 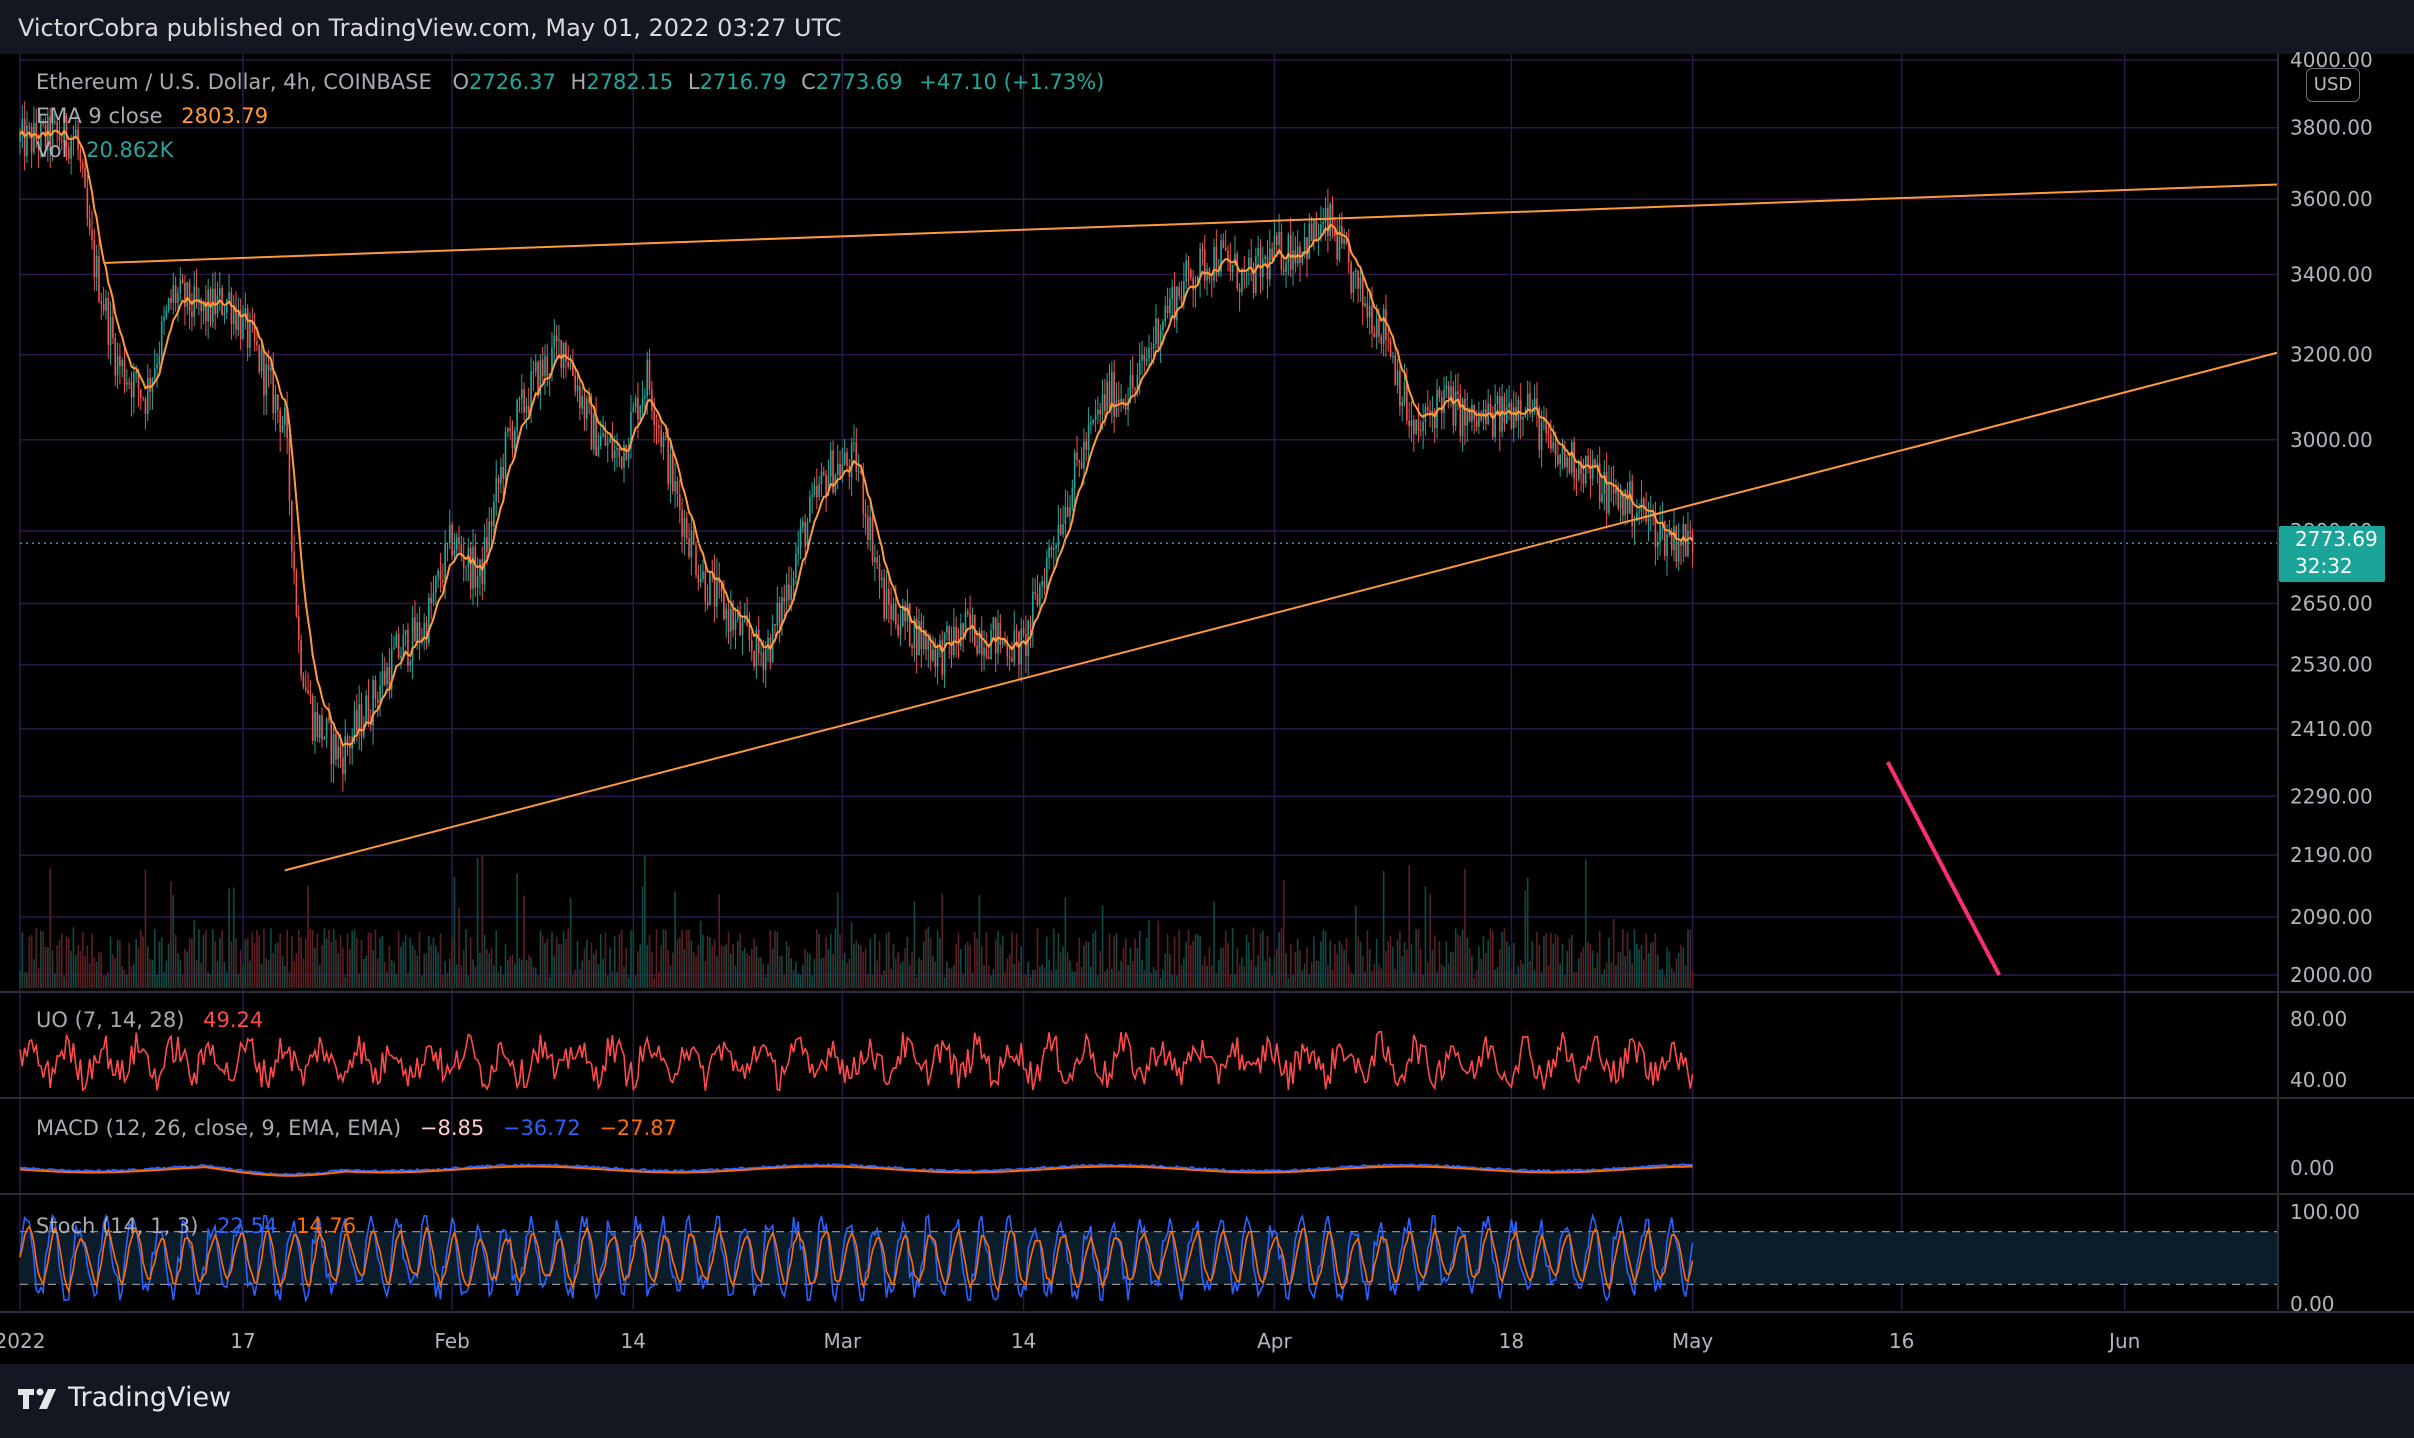 I want to click on volume-legend: Vol 20.862K, so click(x=104, y=150).